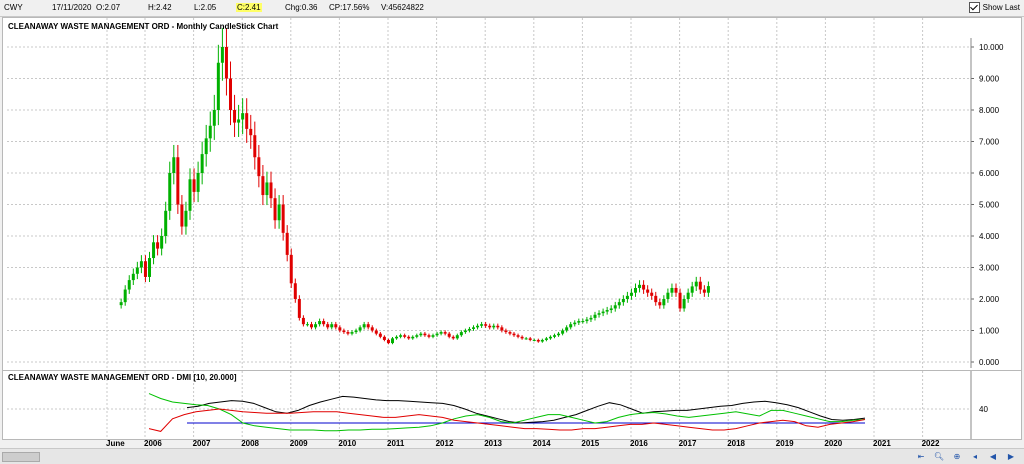 This screenshot has width=1024, height=464. Describe the element at coordinates (993, 456) in the screenshot. I see `step-back-icon: ◀` at that location.